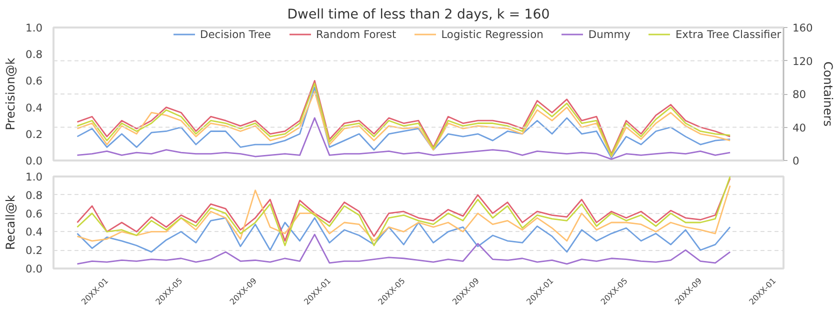 Image resolution: width=837 pixels, height=312 pixels. Describe the element at coordinates (803, 61) in the screenshot. I see `y2-tick-label: 120` at that location.